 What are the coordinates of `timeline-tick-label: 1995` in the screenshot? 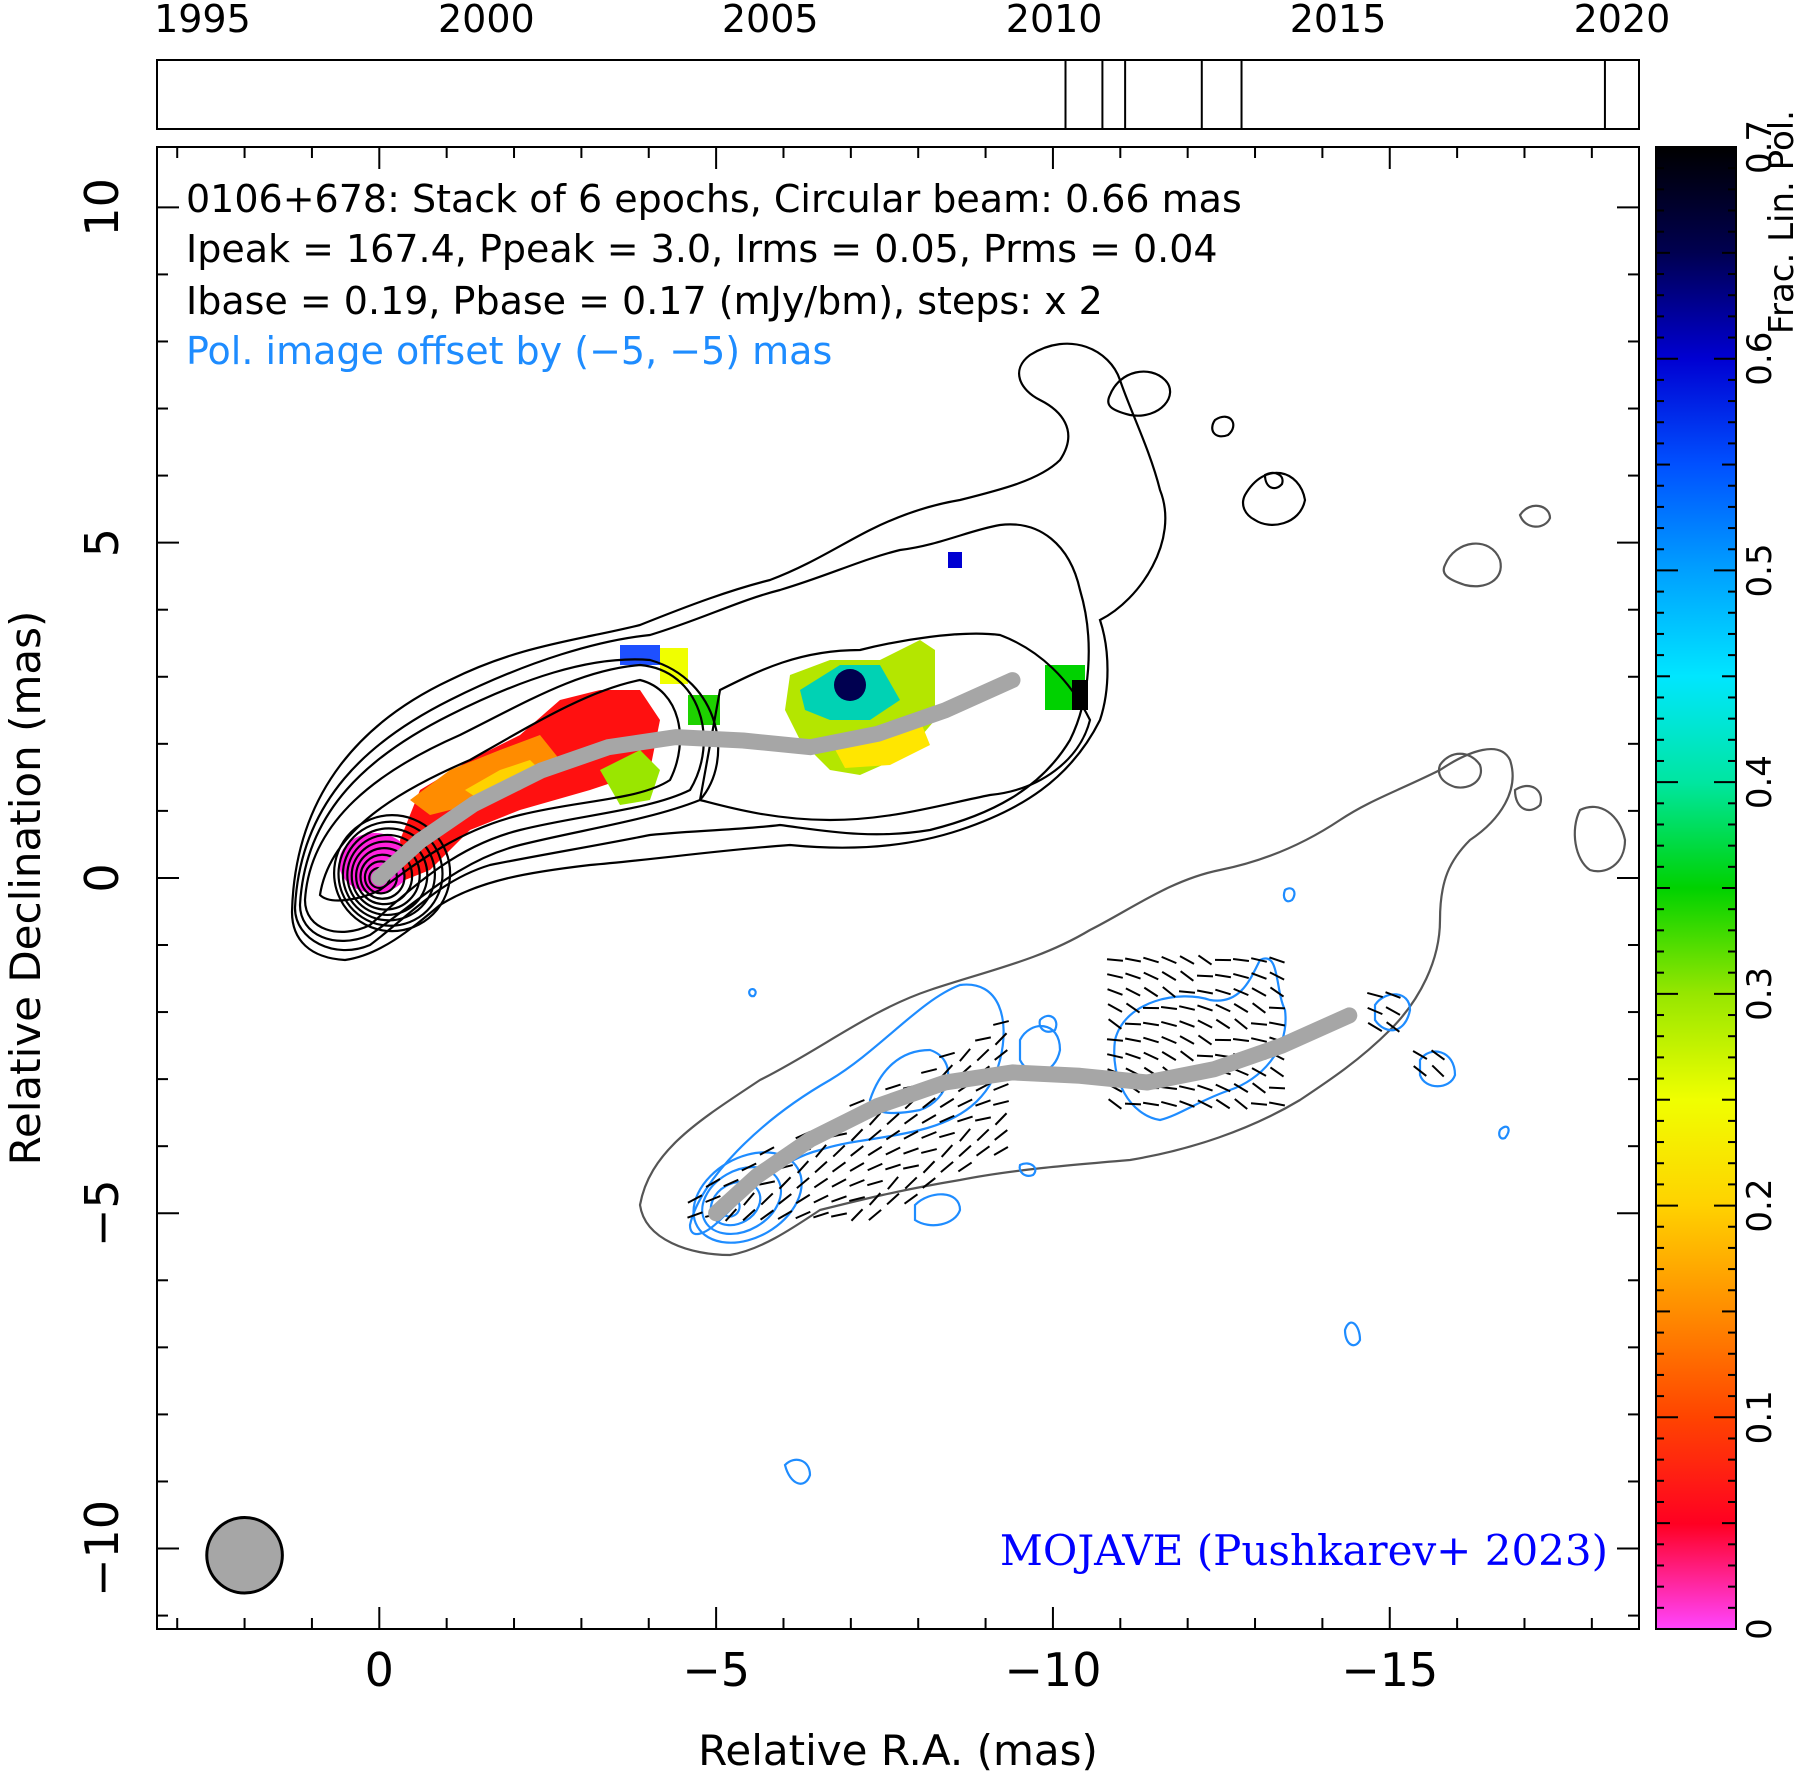 It's located at (202, 20).